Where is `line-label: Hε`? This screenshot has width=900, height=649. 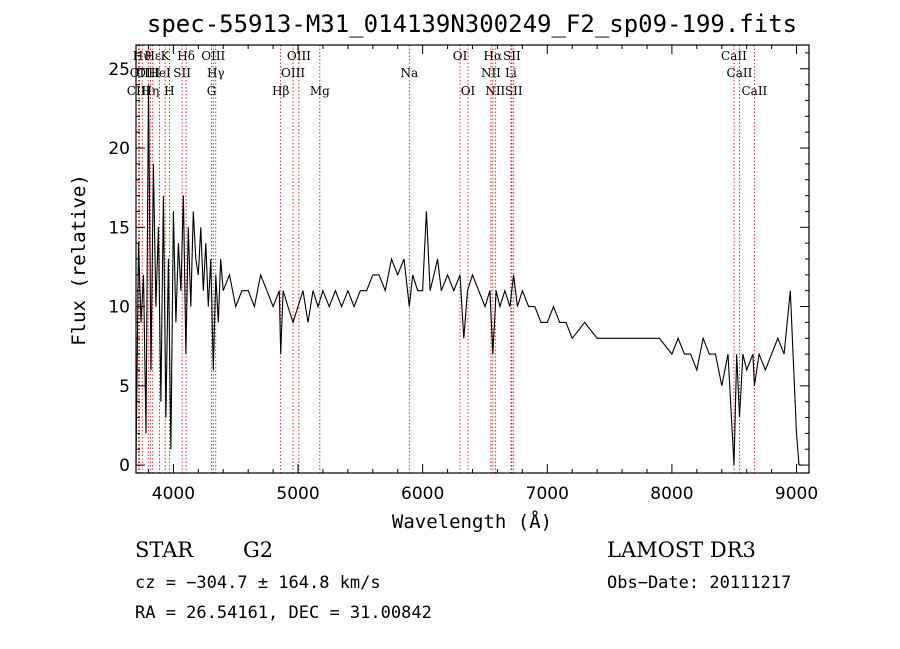
line-label: Hε is located at coordinates (152, 56).